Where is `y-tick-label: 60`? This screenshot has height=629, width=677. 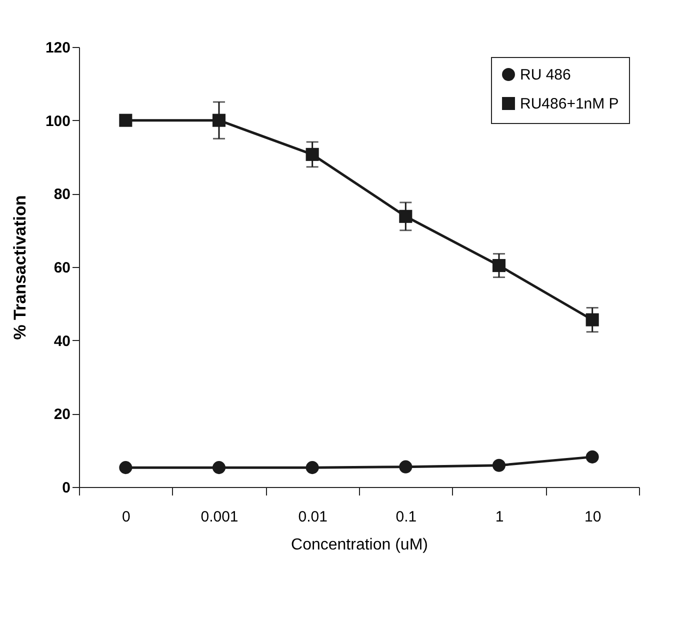
y-tick-label: 60 is located at coordinates (62, 268).